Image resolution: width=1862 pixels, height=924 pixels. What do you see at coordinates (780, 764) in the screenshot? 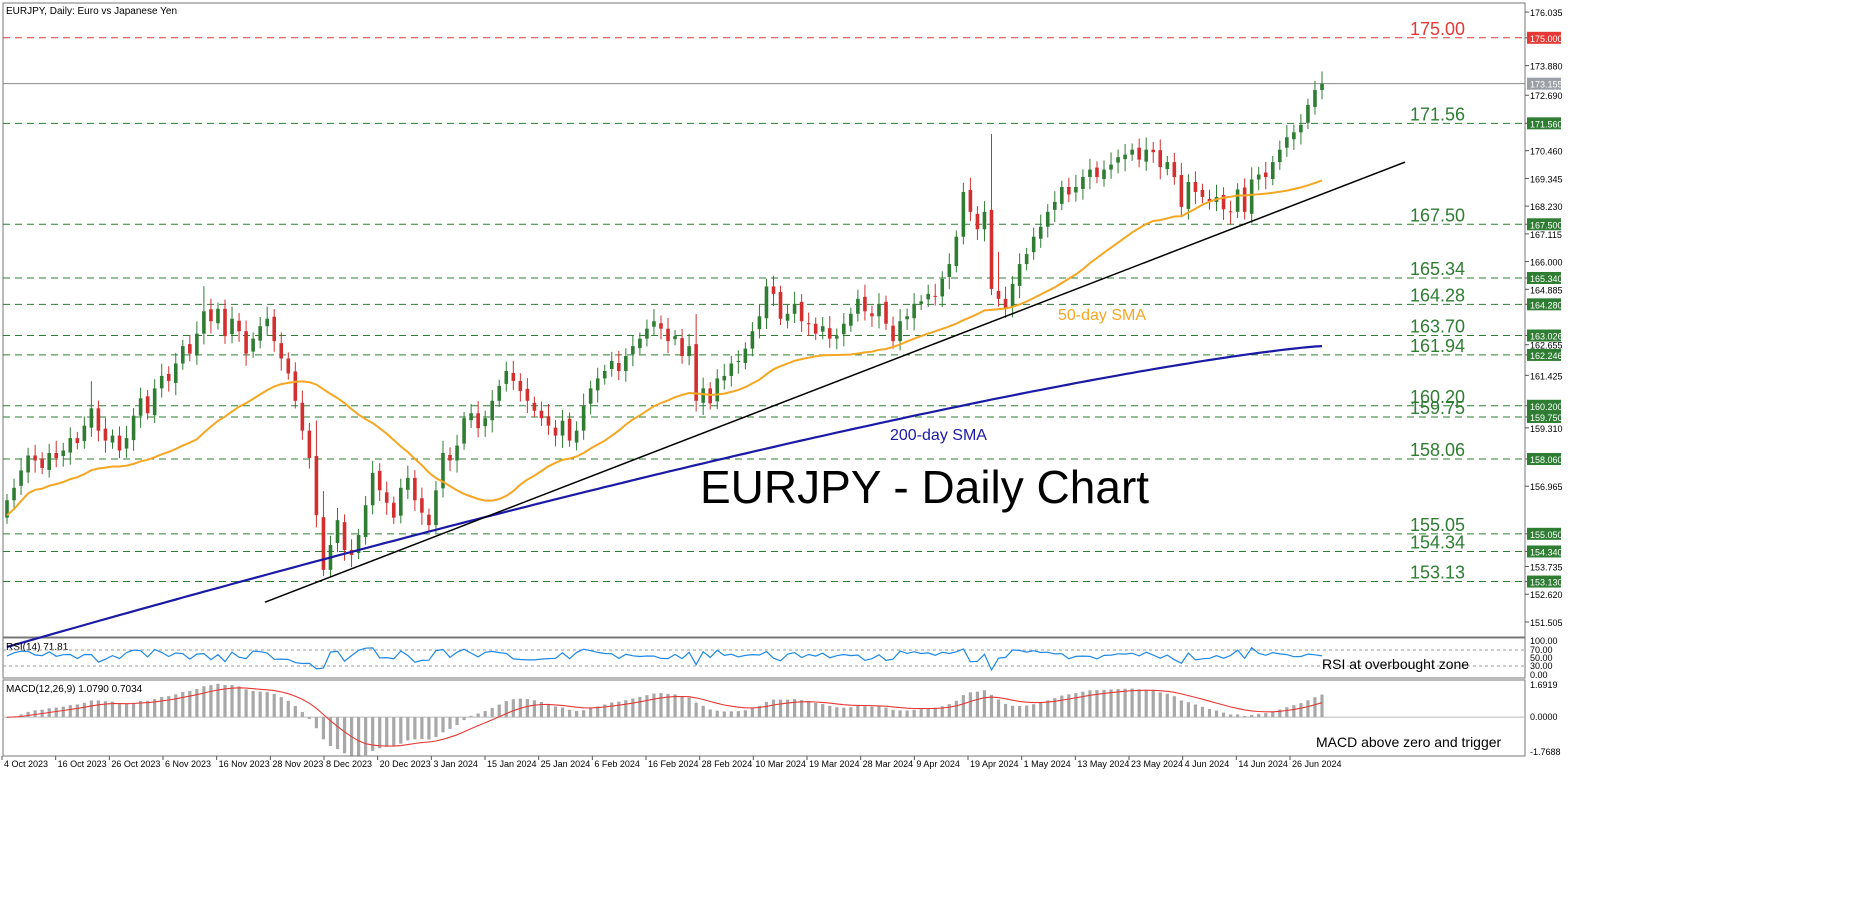
I see `time-axis-label: 10 Mar 2024` at bounding box center [780, 764].